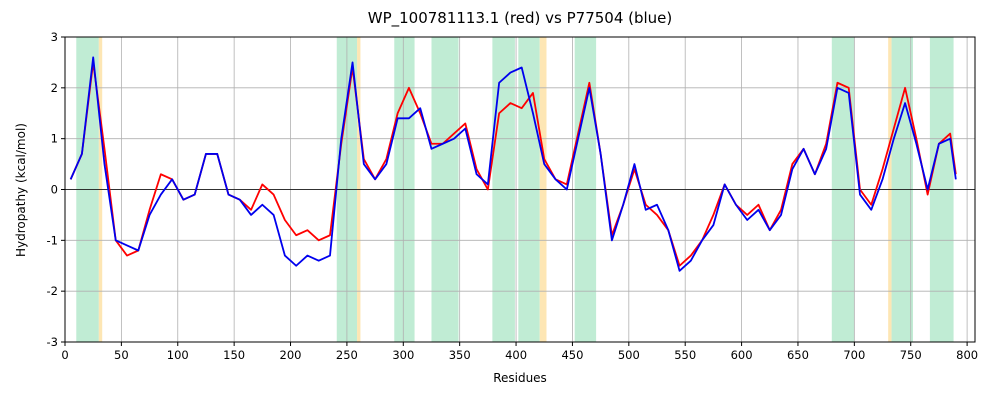 Image resolution: width=1000 pixels, height=400 pixels. Describe the element at coordinates (54, 88) in the screenshot. I see `y-tick-label: 2` at that location.